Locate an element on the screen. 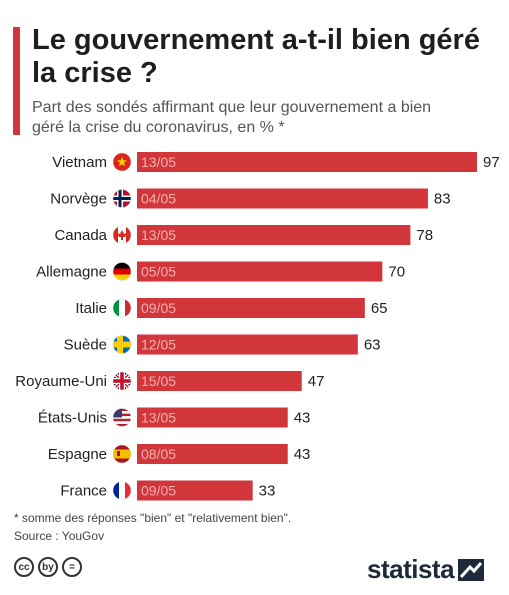  italy-flag-icon is located at coordinates (122, 308).